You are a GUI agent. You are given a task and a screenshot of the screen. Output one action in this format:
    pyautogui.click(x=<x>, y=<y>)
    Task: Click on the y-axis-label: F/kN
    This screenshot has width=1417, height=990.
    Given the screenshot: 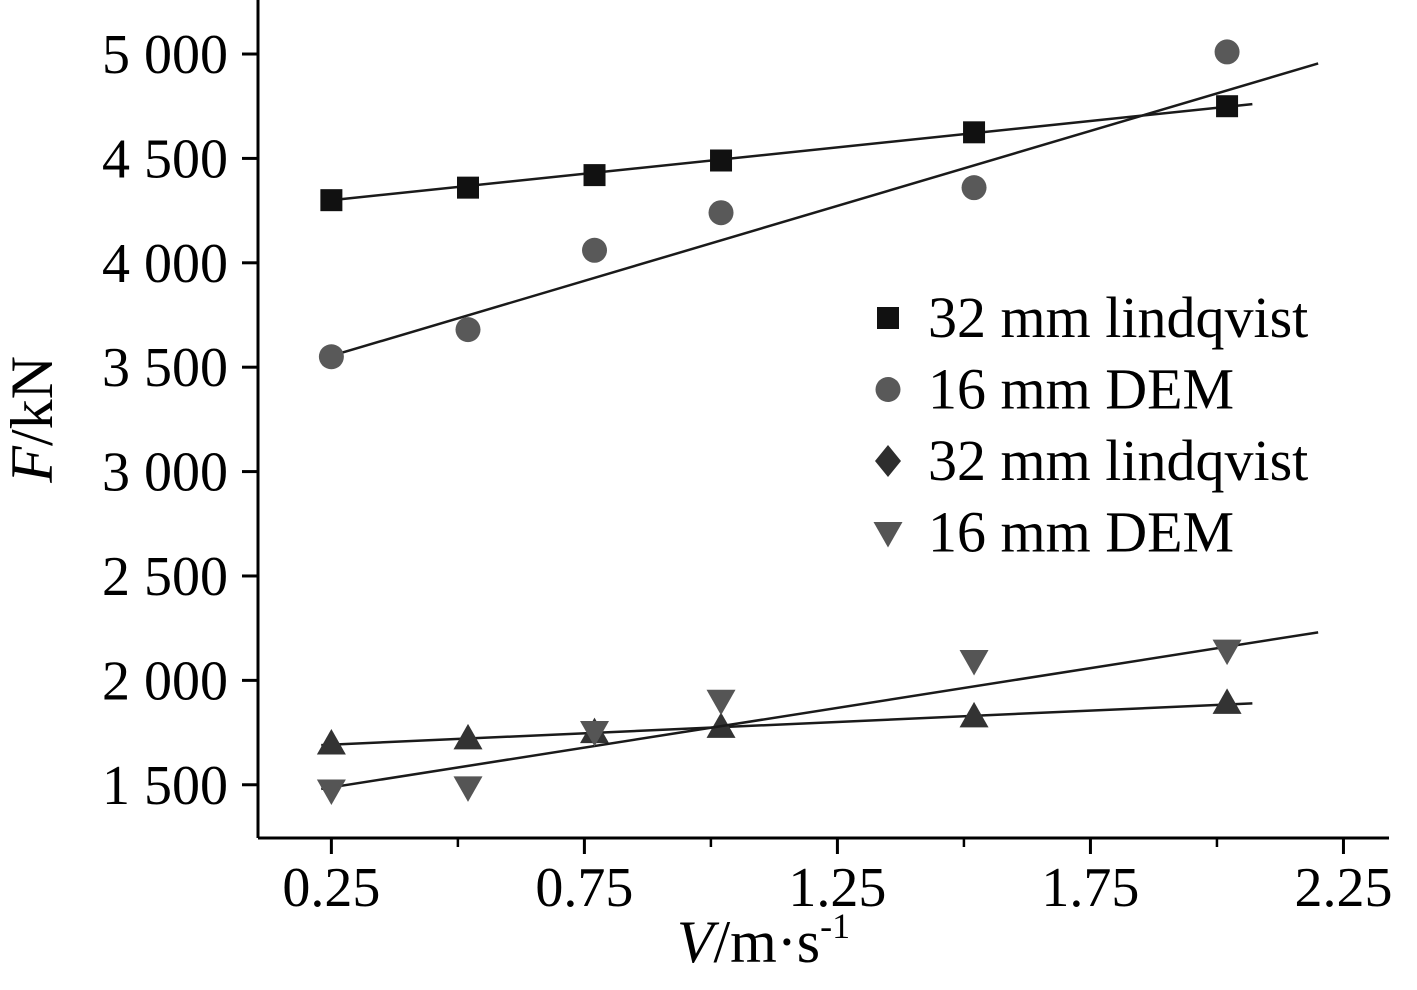 What is the action you would take?
    pyautogui.click(x=32, y=420)
    